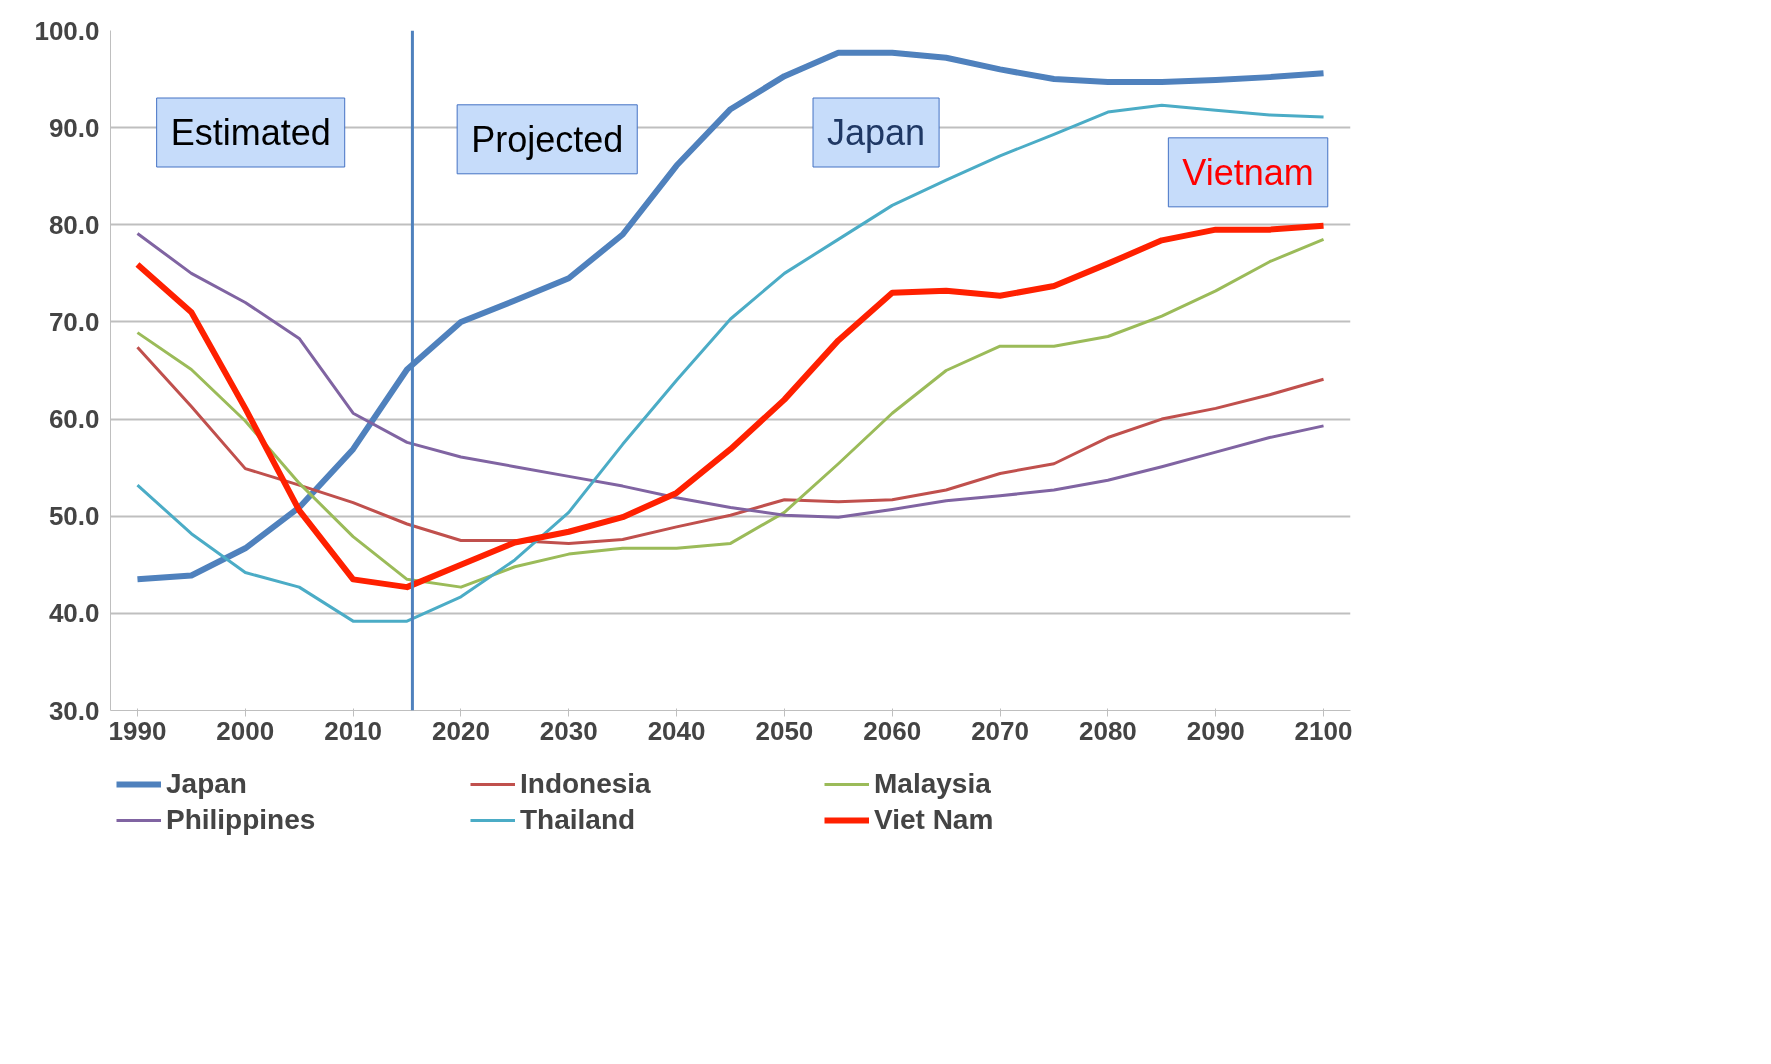  Describe the element at coordinates (137, 730) in the screenshot. I see `x-tick-label: 1990` at that location.